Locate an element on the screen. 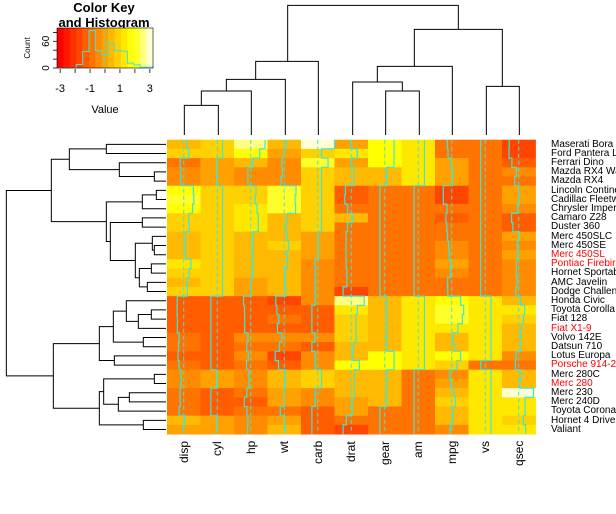 Image resolution: width=616 pixels, height=514 pixels. row-label: Toyota Corolla is located at coordinates (583, 310).